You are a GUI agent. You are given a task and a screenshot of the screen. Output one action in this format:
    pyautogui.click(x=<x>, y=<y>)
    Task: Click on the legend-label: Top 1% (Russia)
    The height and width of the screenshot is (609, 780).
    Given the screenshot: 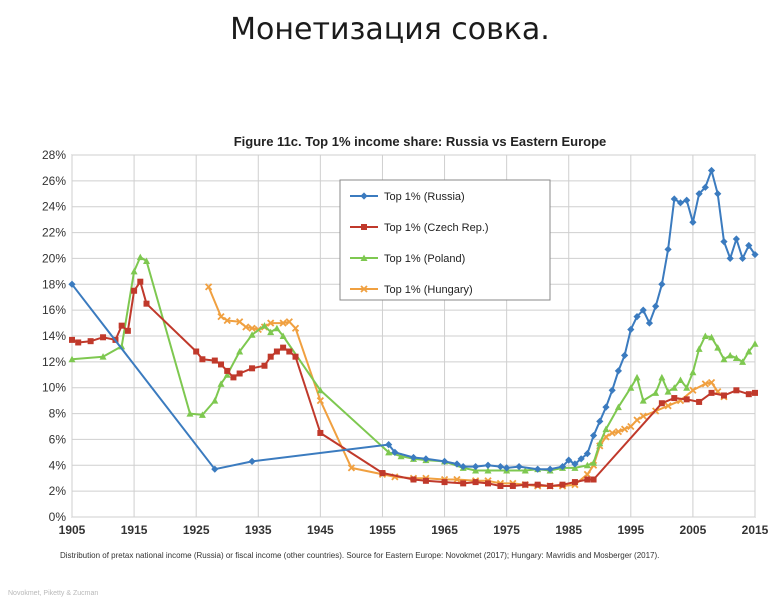 What is the action you would take?
    pyautogui.click(x=424, y=197)
    